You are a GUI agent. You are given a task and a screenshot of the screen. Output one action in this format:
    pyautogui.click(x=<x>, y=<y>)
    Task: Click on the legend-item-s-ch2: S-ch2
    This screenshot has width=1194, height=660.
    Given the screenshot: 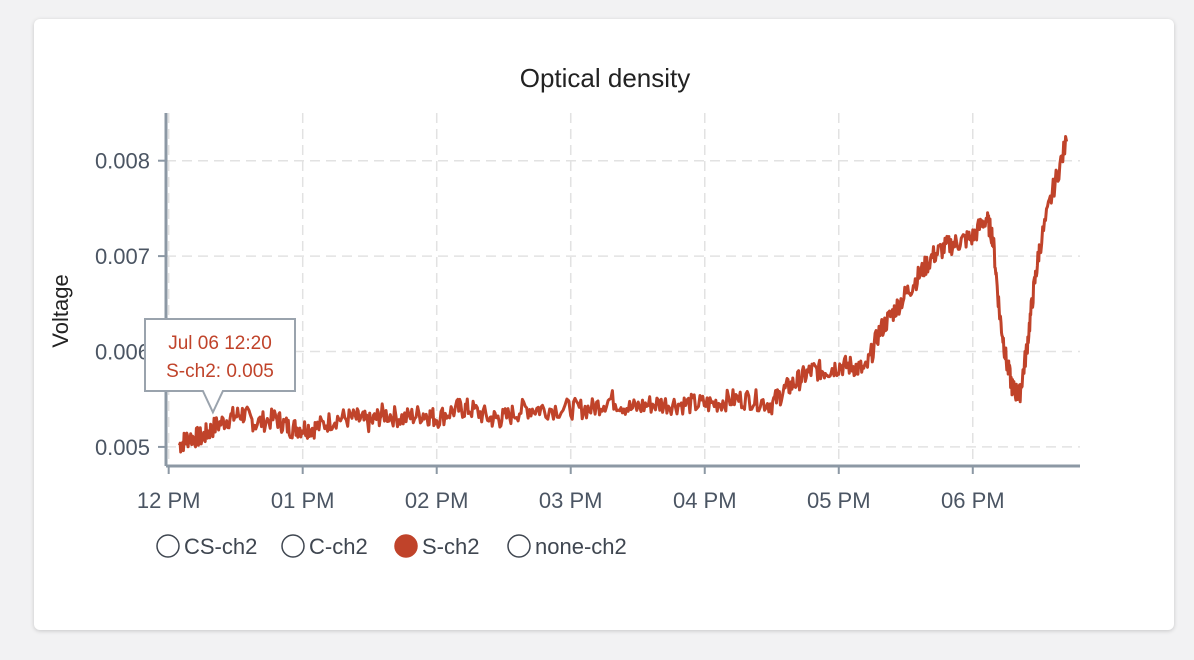 What is the action you would take?
    pyautogui.click(x=436, y=546)
    